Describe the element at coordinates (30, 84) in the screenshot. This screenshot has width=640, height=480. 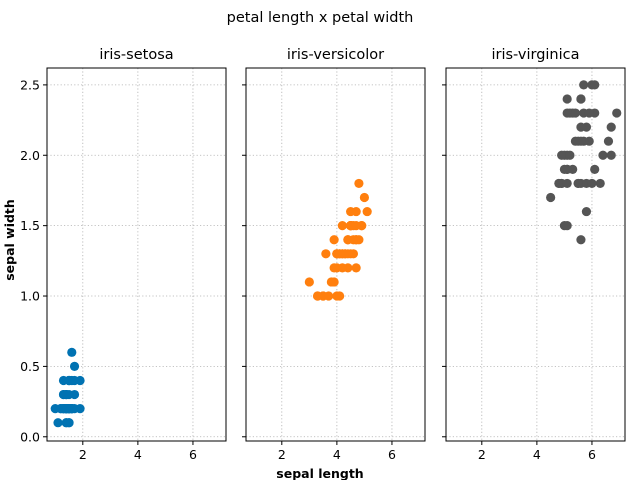
I see `y-tick-label: 2.5` at that location.